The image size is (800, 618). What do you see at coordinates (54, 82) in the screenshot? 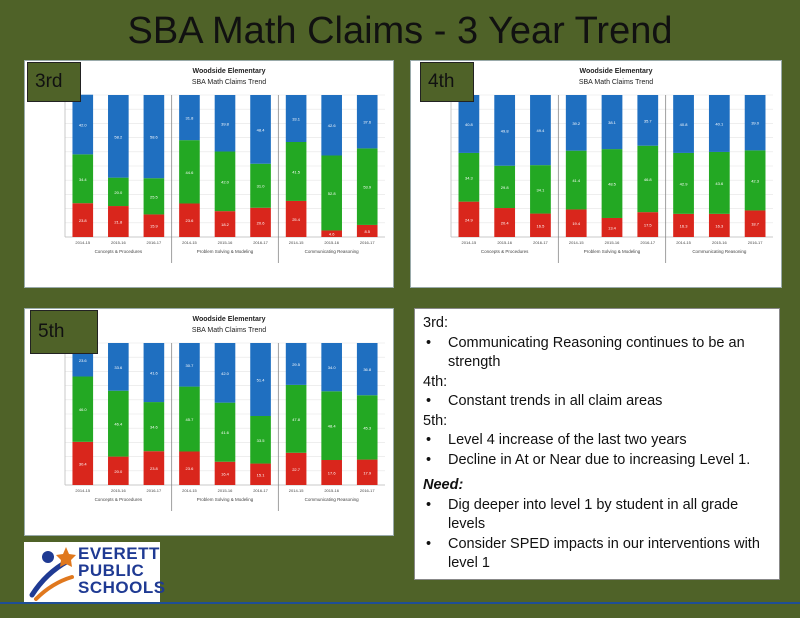
I see `grade-tag-3rd: 3rd` at bounding box center [54, 82].